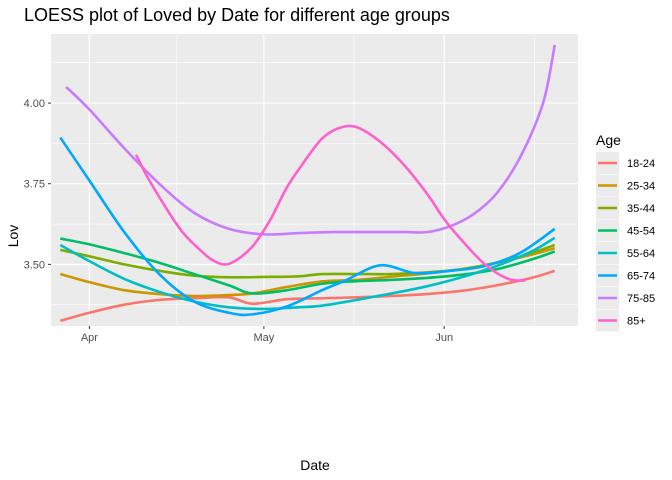 The height and width of the screenshot is (480, 672). What do you see at coordinates (264, 338) in the screenshot?
I see `x-tick-label: May` at bounding box center [264, 338].